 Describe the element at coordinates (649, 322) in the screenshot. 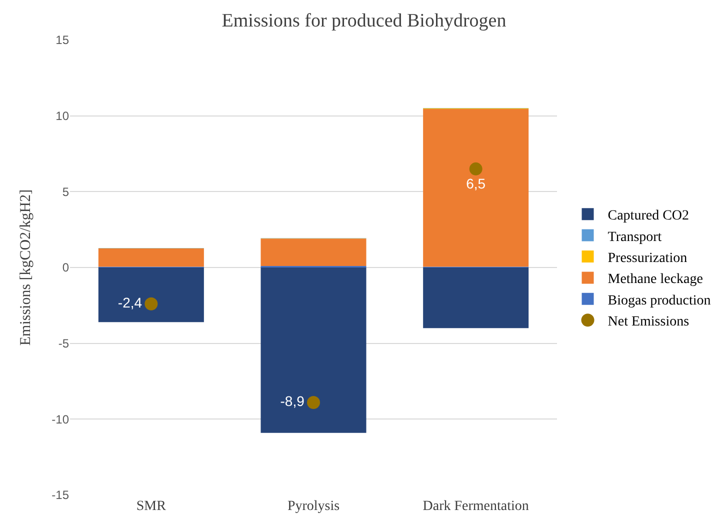

I see `legend-label: Net Emissions` at that location.